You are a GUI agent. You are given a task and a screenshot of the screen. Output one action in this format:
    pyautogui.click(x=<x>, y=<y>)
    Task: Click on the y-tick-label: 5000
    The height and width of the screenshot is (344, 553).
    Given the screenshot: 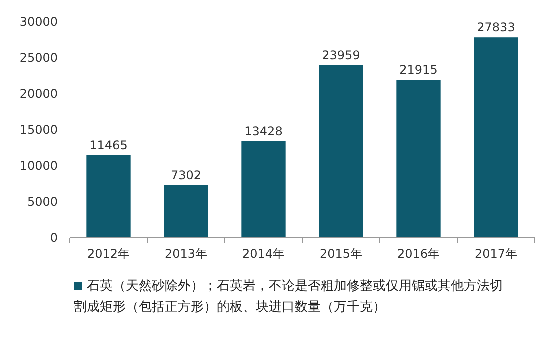 What is the action you would take?
    pyautogui.click(x=42, y=202)
    